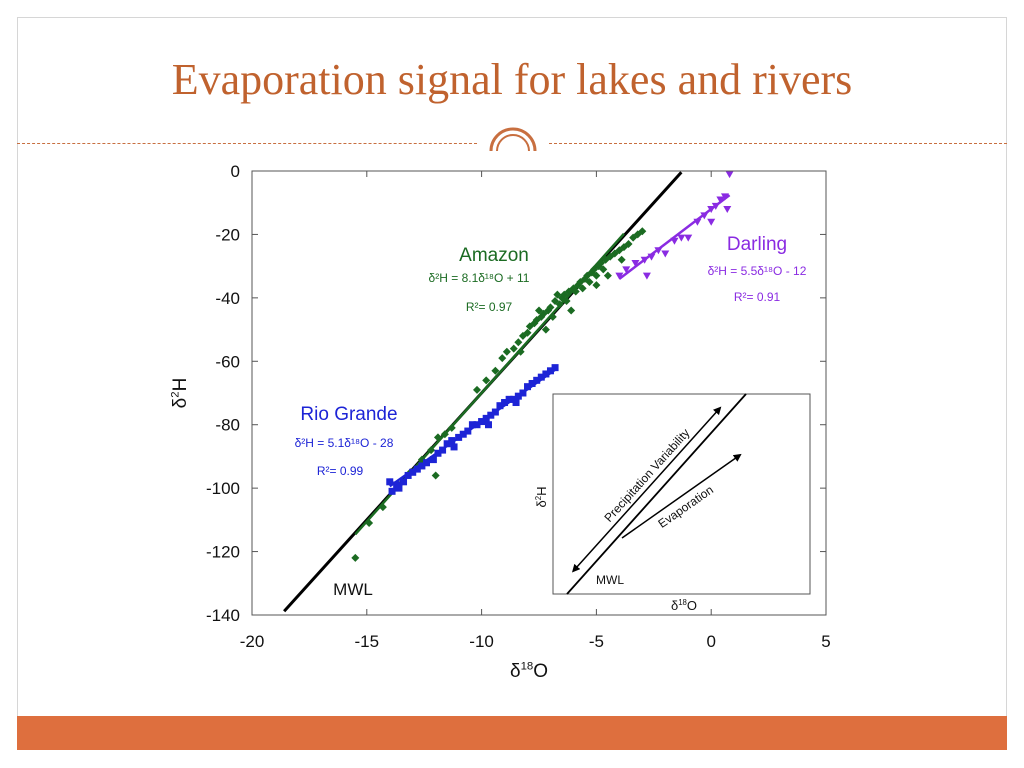 Image resolution: width=1024 pixels, height=768 pixels. Describe the element at coordinates (353, 589) in the screenshot. I see `mwl-label: MWL` at that location.